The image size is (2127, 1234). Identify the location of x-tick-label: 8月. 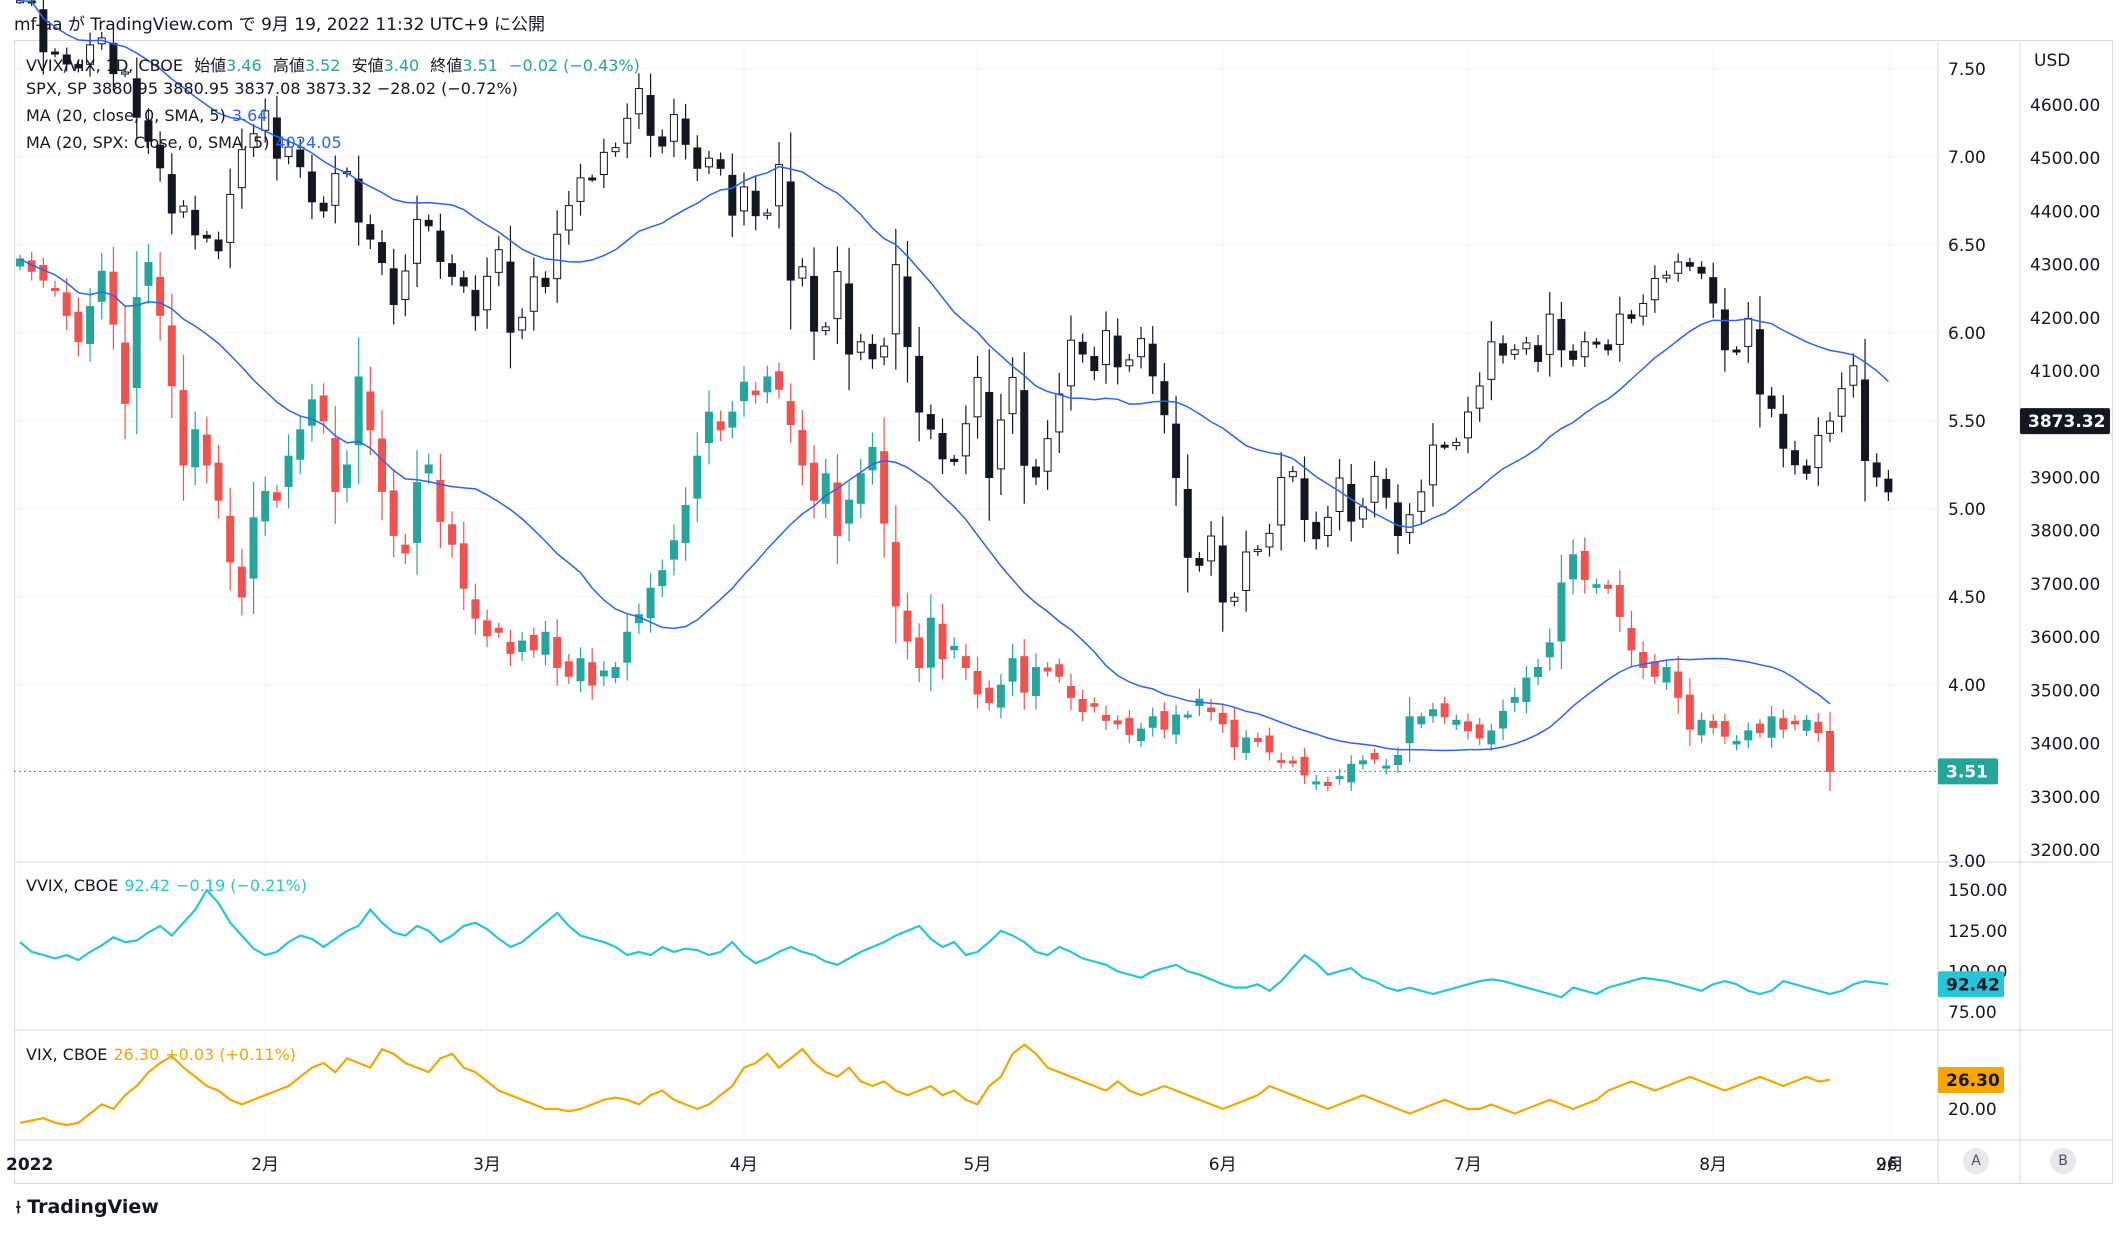
(1713, 1165).